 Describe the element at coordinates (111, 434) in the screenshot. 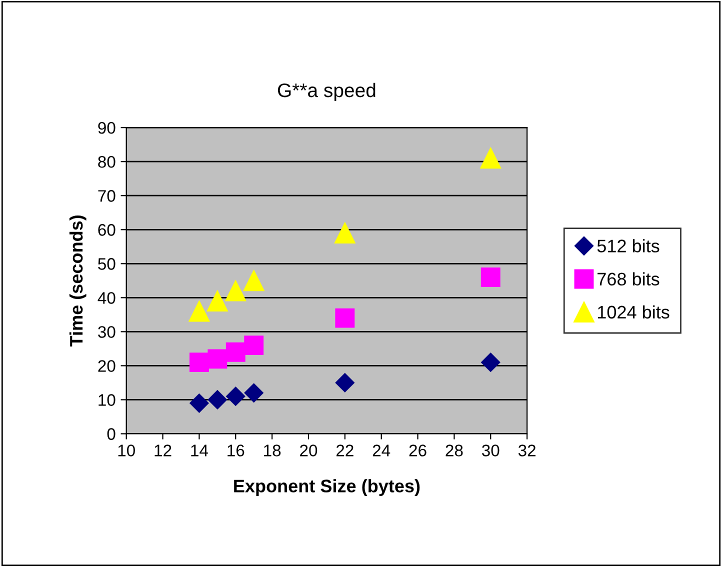

I see `y-tick-label: 0` at that location.